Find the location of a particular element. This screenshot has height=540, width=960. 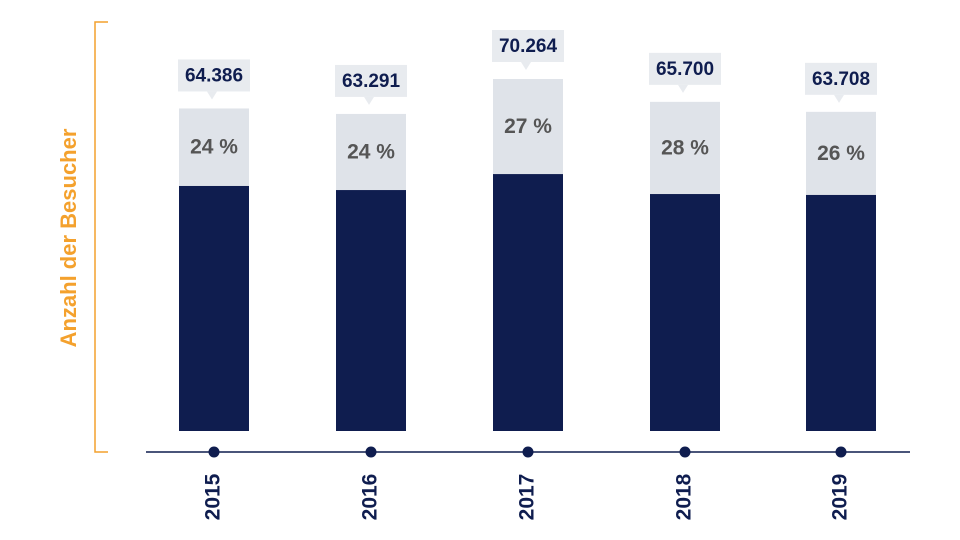

bar-group-2015: 24 % 64.386 2015 is located at coordinates (214, 289).